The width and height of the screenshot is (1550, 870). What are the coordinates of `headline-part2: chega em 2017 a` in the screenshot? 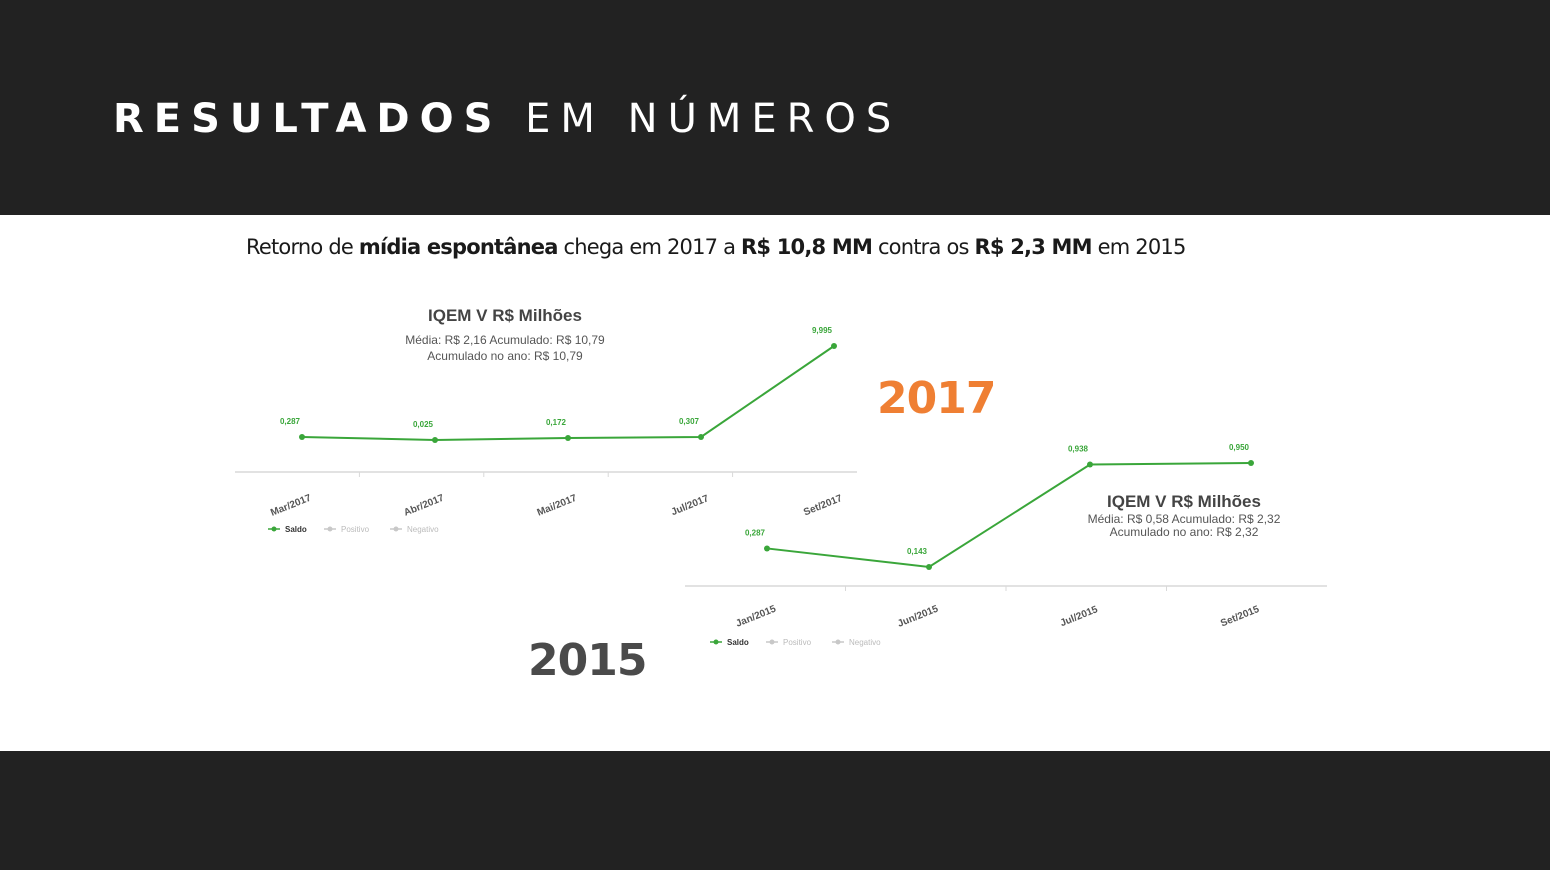 It's located at (649, 247).